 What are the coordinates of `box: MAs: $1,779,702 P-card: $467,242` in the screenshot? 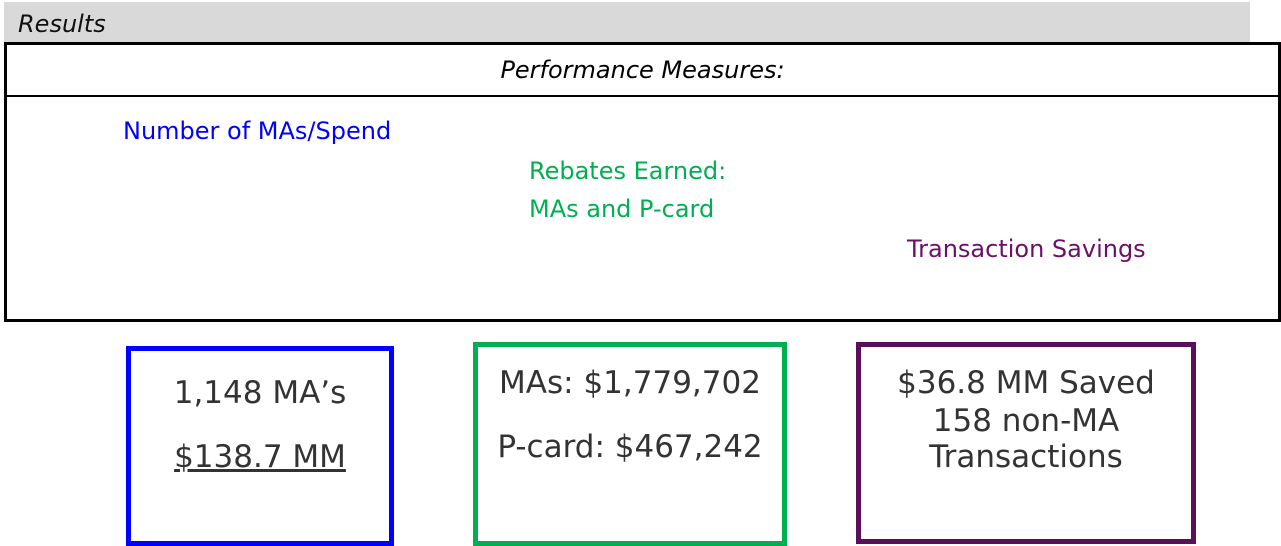 It's located at (630, 444).